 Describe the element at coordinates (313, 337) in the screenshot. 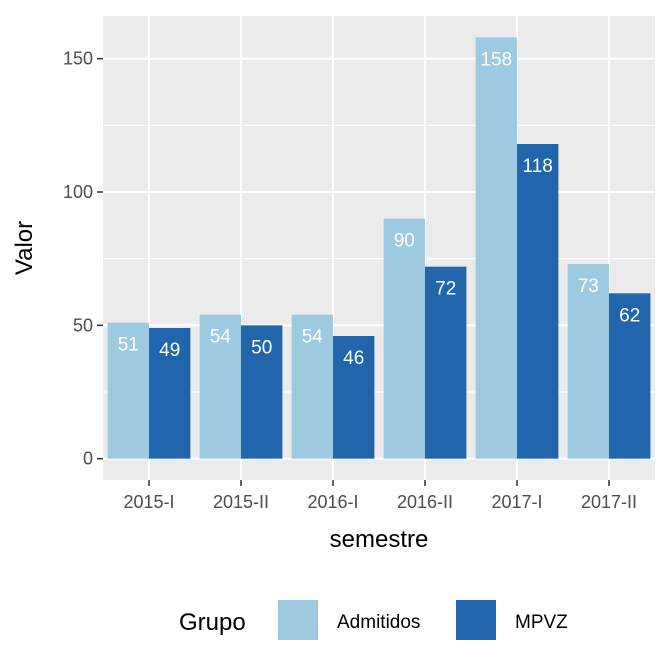

I see `bar-label-admitidos-2016-i: 54` at that location.